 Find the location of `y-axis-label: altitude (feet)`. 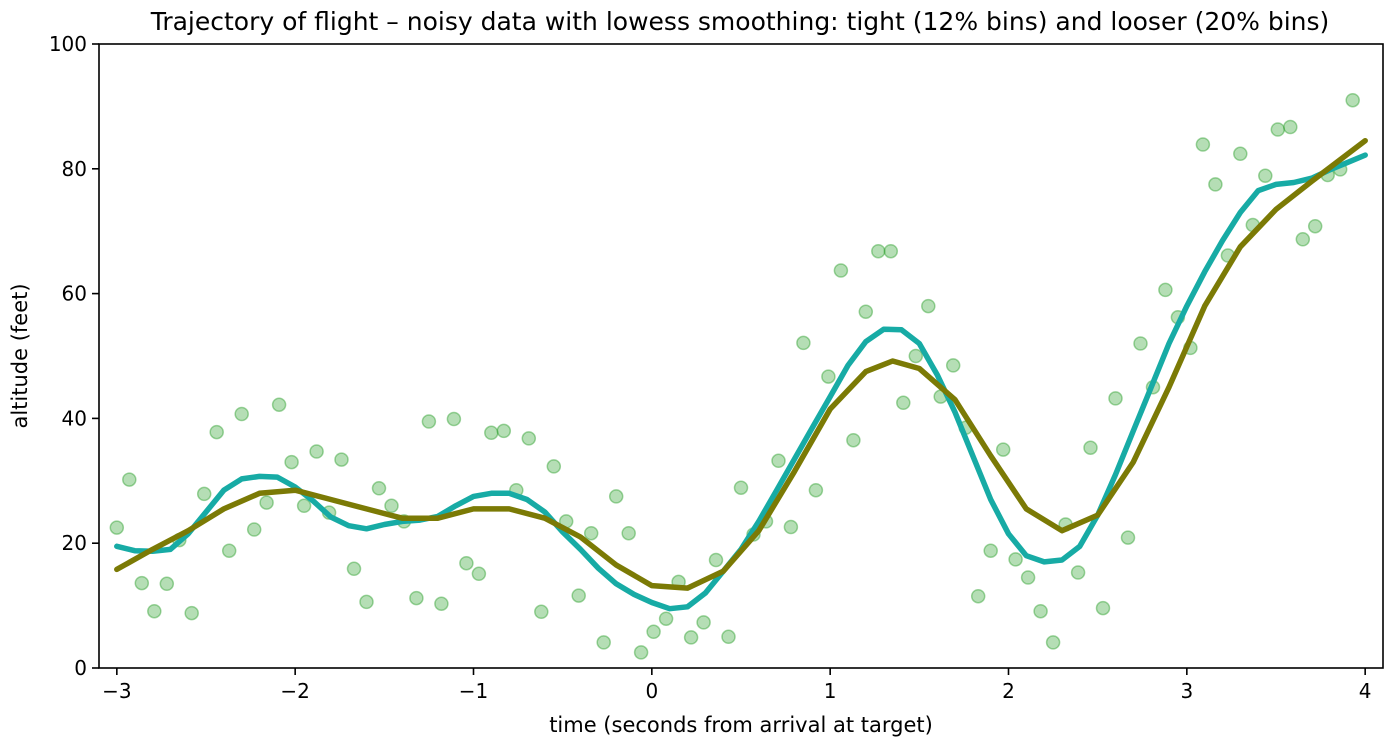

y-axis-label: altitude (feet) is located at coordinates (20, 355).